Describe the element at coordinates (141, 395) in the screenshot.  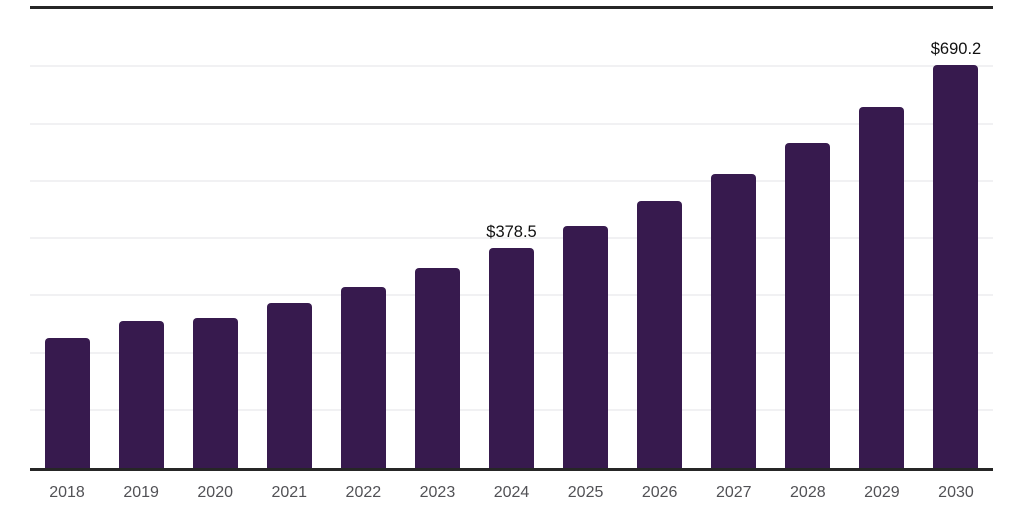
I see `bar-2019` at that location.